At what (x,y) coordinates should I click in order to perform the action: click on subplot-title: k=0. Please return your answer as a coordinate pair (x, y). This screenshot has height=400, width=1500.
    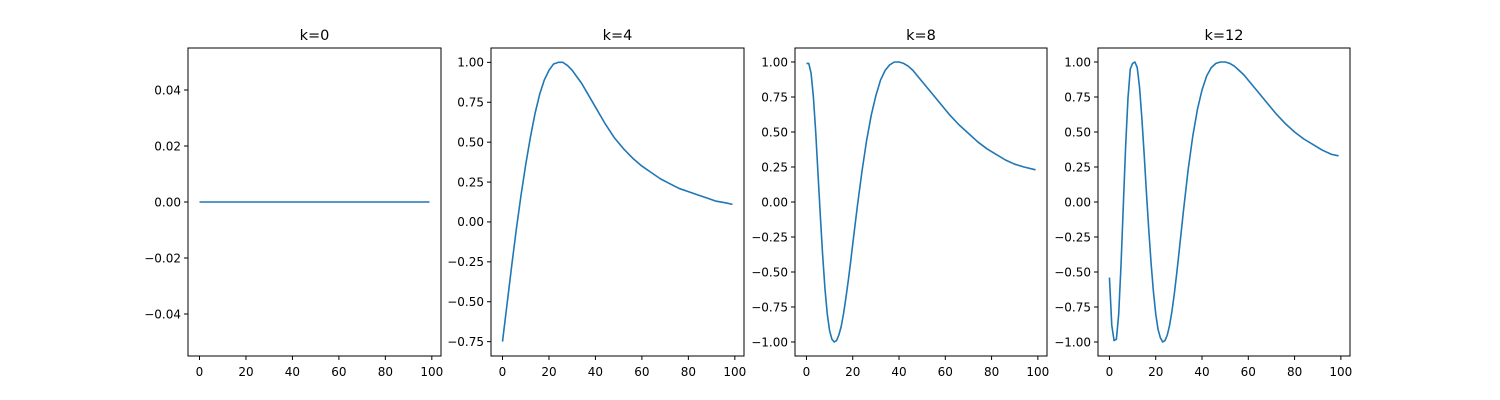
    Looking at the image, I should click on (315, 36).